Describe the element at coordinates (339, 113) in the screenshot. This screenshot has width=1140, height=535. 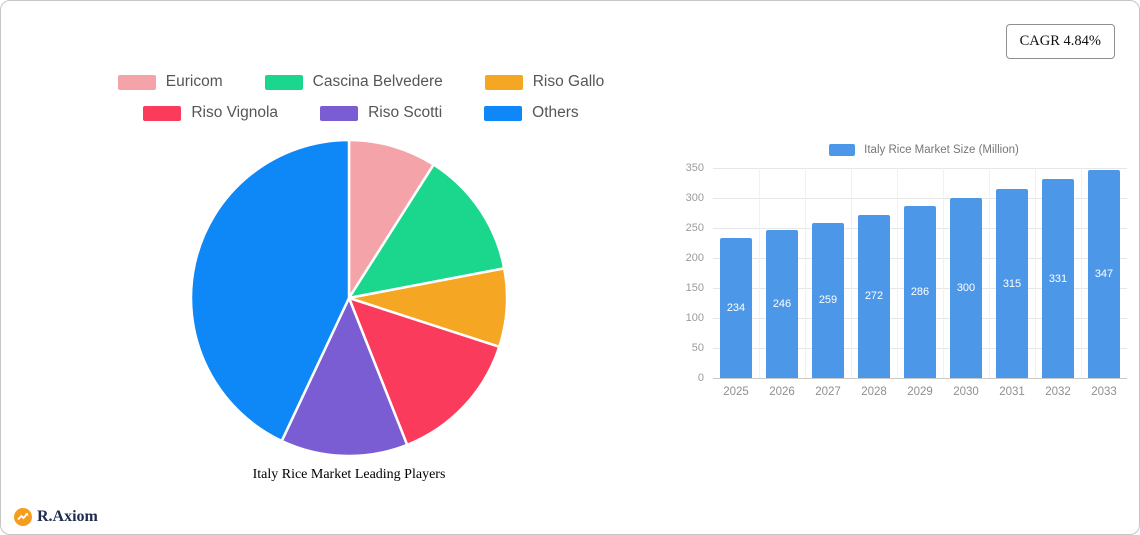
I see `legend-swatch-riso-scotti` at that location.